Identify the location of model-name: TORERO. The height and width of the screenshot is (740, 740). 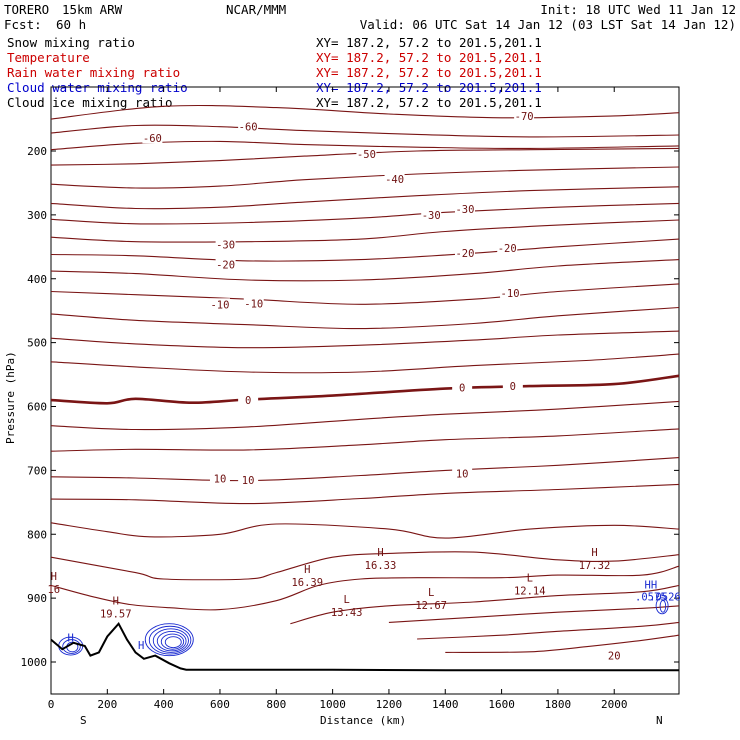
(26, 9).